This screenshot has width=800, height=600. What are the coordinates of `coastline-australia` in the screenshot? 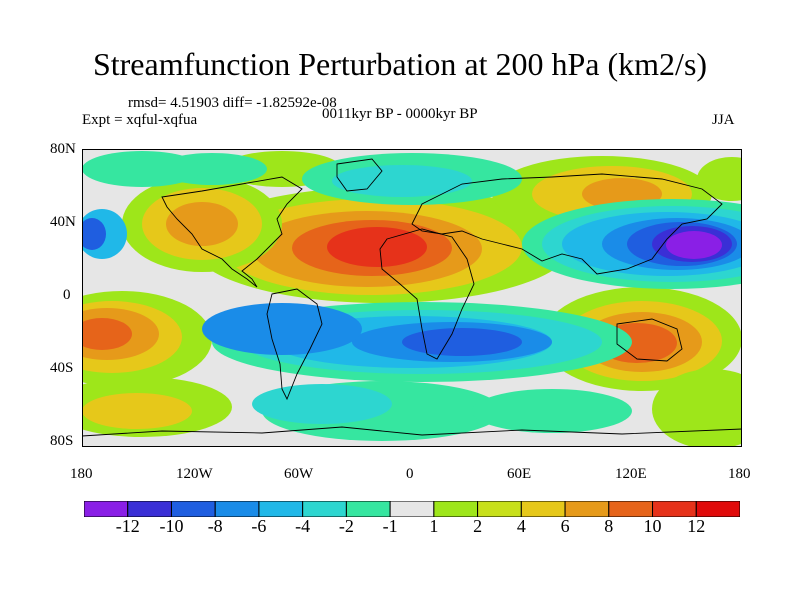 It's located at (649, 340).